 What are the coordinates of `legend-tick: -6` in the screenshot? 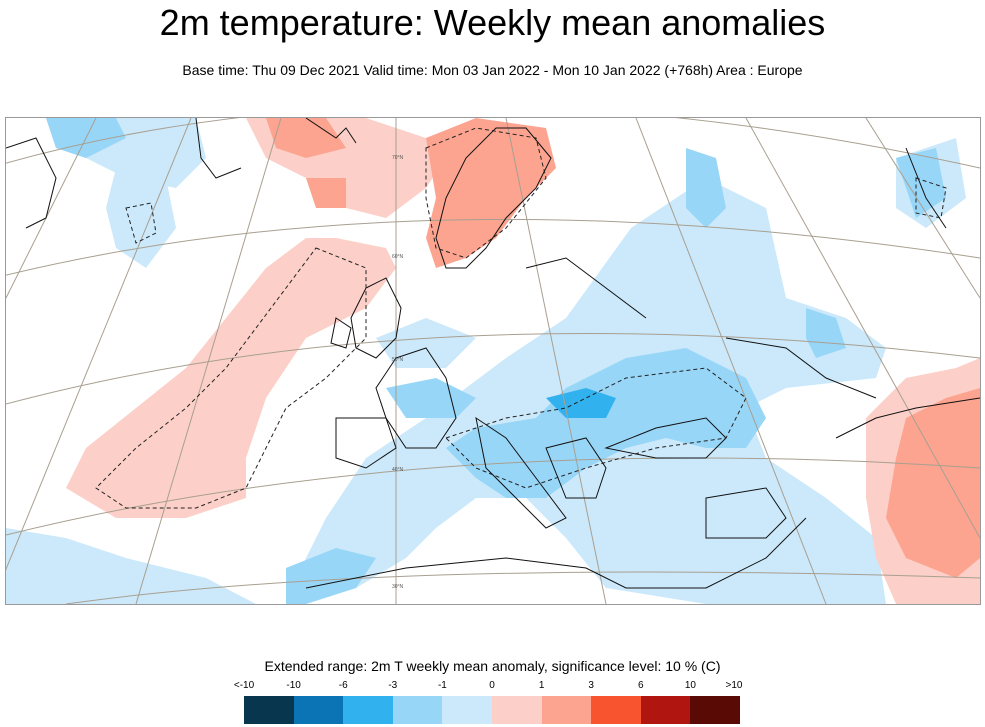 It's located at (343, 685).